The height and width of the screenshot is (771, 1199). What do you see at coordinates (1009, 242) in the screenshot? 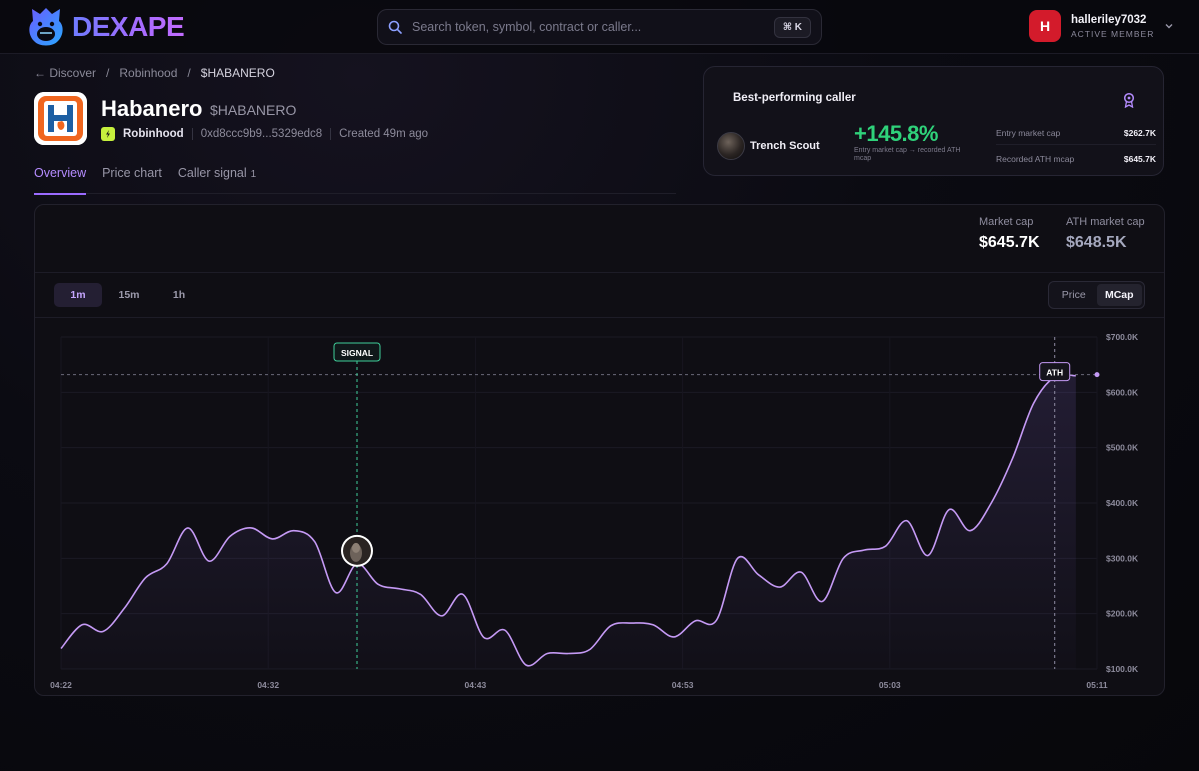
I see `market-cap-value: $645.7K` at bounding box center [1009, 242].